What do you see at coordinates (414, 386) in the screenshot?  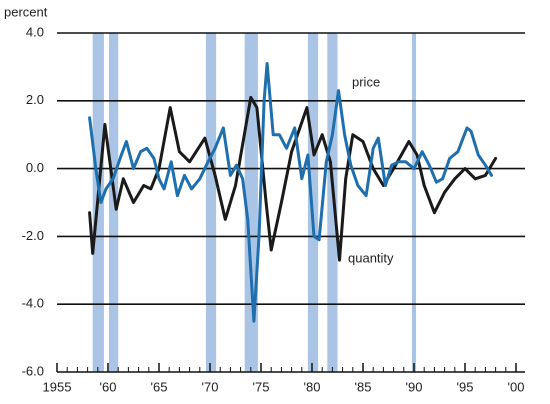 I see `x-tick-label: '90` at bounding box center [414, 386].